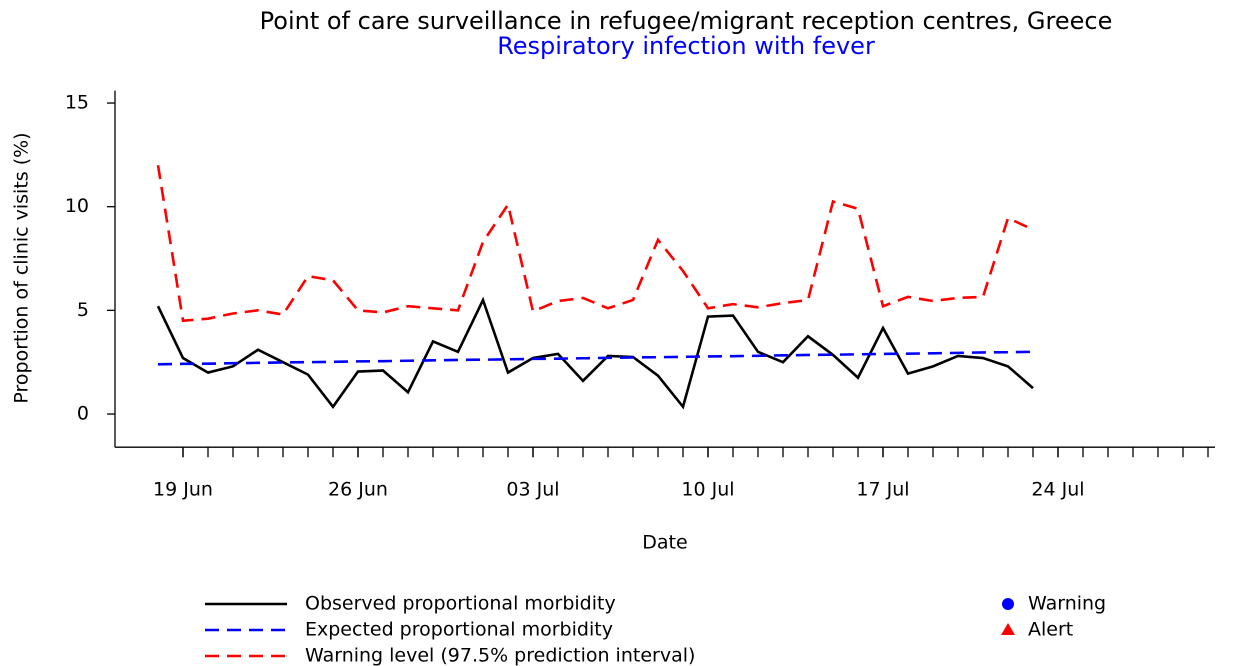  What do you see at coordinates (459, 630) in the screenshot?
I see `legend-label: Expected proportional morbidity` at bounding box center [459, 630].